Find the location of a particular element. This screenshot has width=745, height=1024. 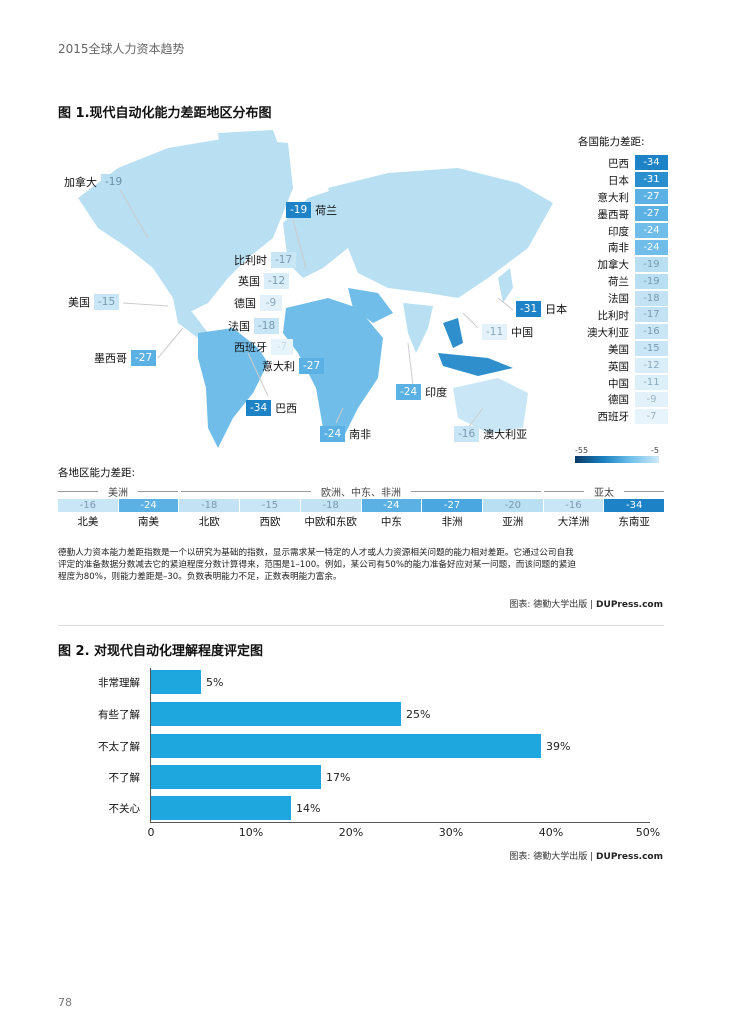

bar-row: 有些了解 25% is located at coordinates (244, 714).